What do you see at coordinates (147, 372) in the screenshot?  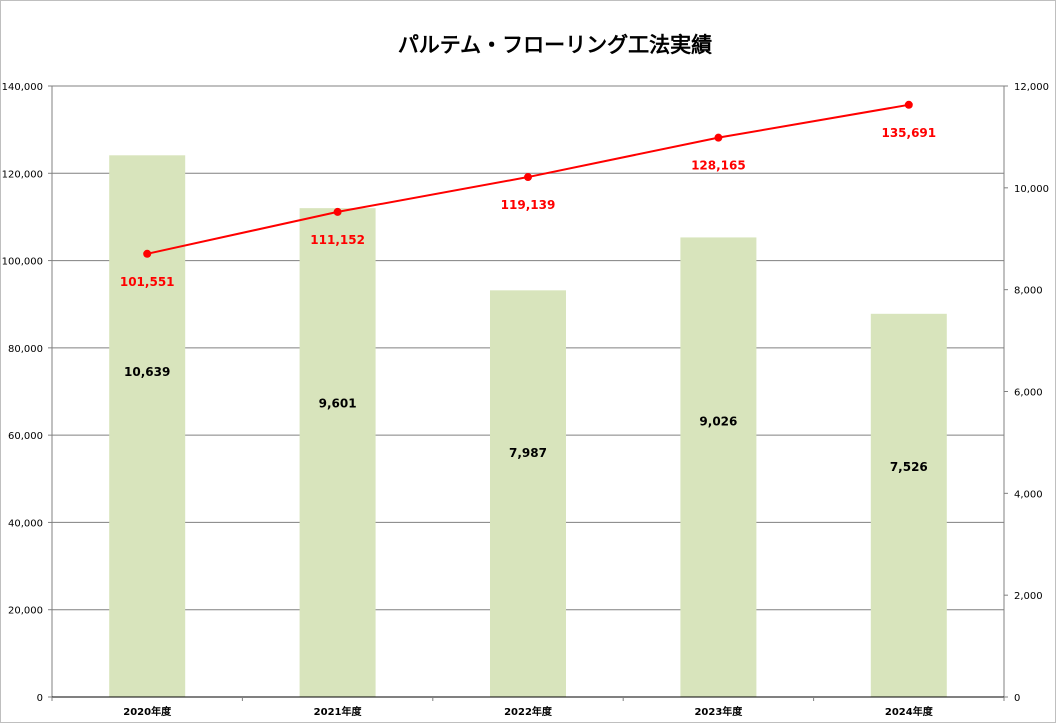 I see `bar-data-label: 10,639` at bounding box center [147, 372].